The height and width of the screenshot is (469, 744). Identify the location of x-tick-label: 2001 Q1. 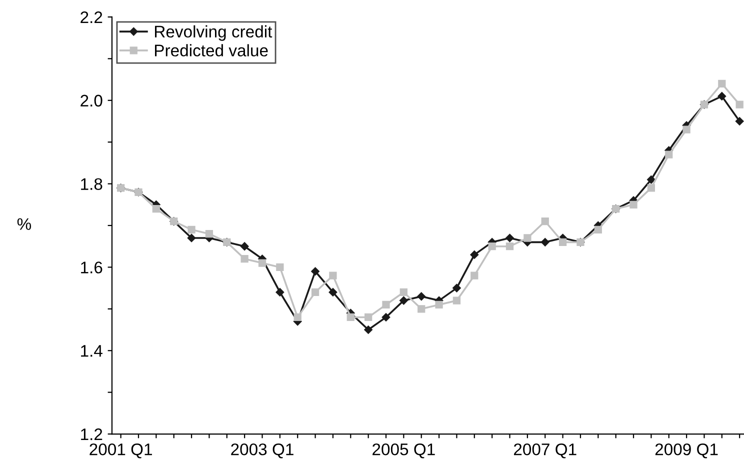
(121, 450).